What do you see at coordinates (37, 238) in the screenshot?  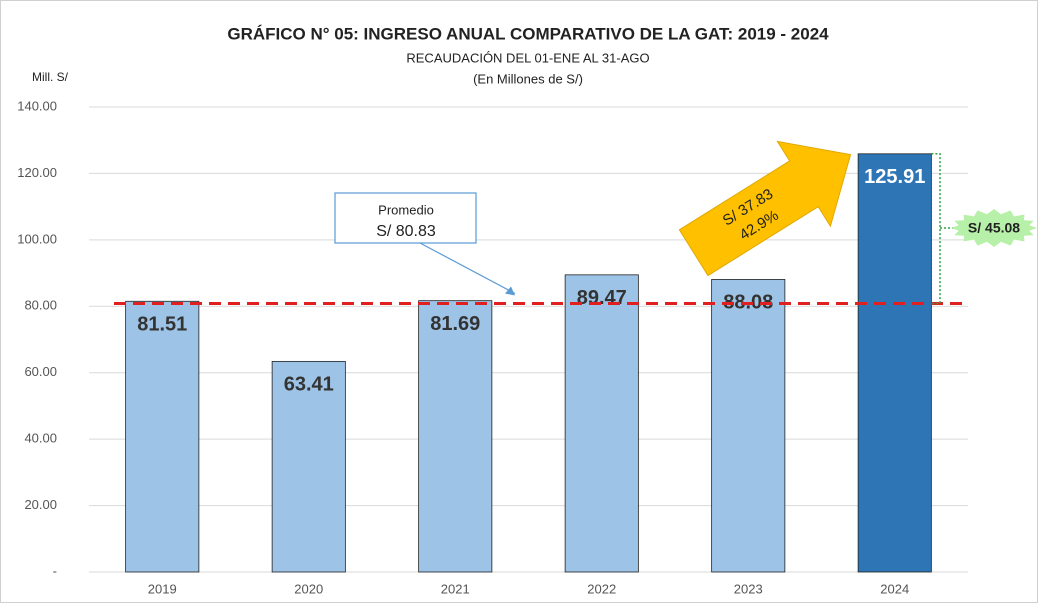 I see `y-tick-label: 100.00` at bounding box center [37, 238].